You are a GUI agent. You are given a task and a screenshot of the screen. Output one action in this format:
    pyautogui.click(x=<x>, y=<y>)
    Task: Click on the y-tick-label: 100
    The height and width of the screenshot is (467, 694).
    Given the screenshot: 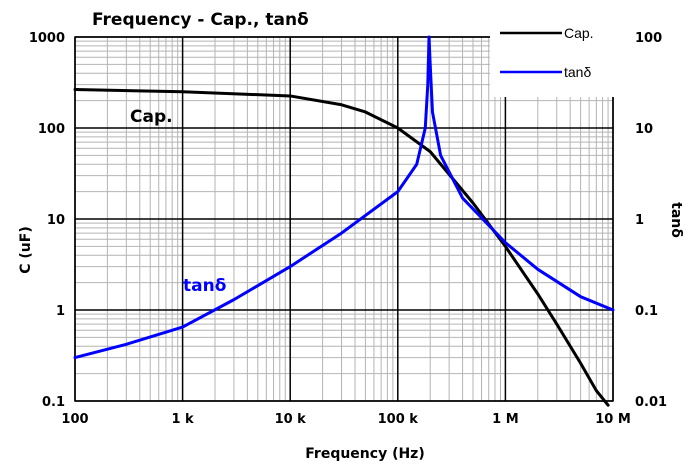 What is the action you would take?
    pyautogui.click(x=51, y=129)
    